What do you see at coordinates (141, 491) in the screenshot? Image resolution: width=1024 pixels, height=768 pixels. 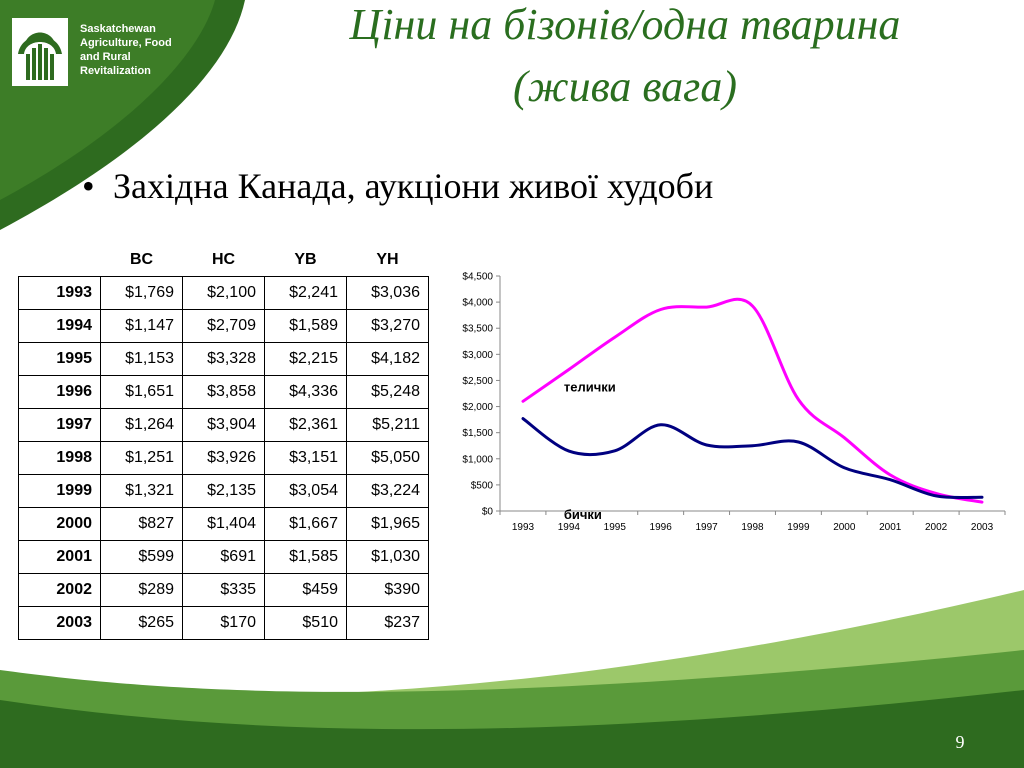 I see `price-cell: $1,321` at bounding box center [141, 491].